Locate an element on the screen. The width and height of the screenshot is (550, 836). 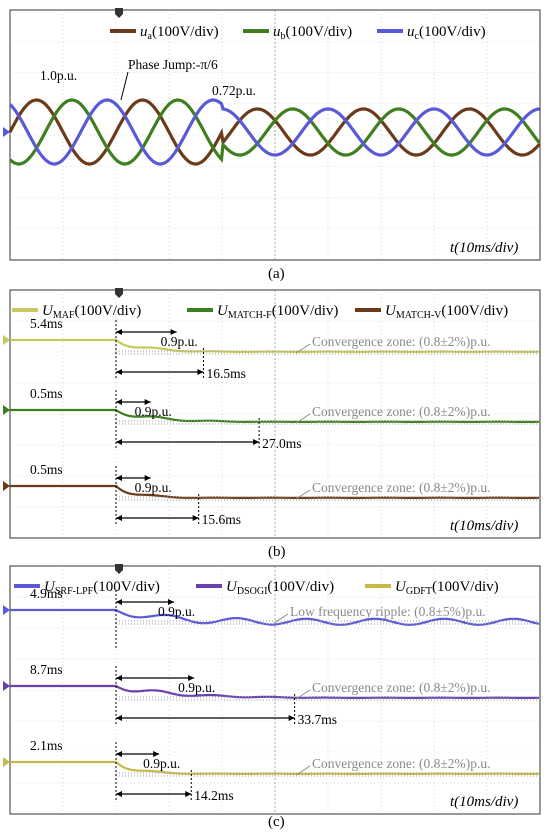
label-pre-amplitude: 1.0p.u. is located at coordinates (58, 75).